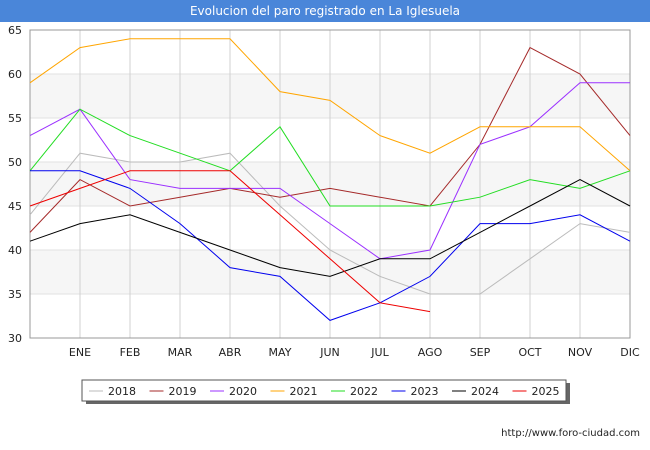  Describe the element at coordinates (183, 391) in the screenshot. I see `legend-label: 2019` at that location.